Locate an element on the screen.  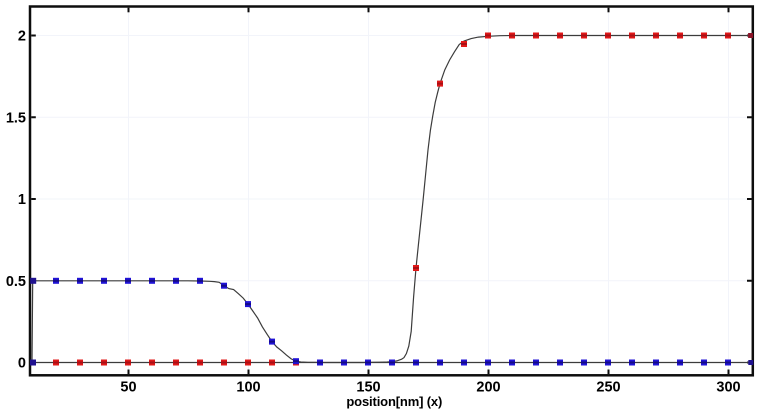
svg-text: 300 is located at coordinates (728, 388).